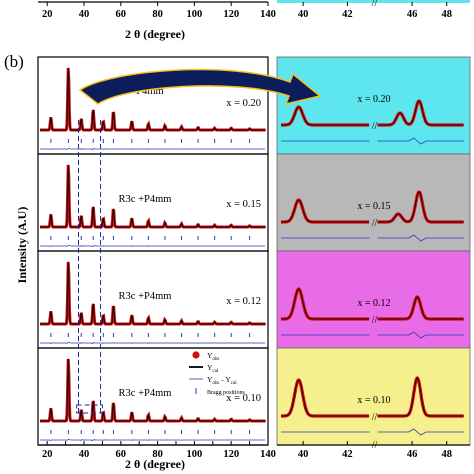 The image size is (474, 474). What do you see at coordinates (157, 14) in the screenshot?
I see `top-x-tick-label: 80` at bounding box center [157, 14].